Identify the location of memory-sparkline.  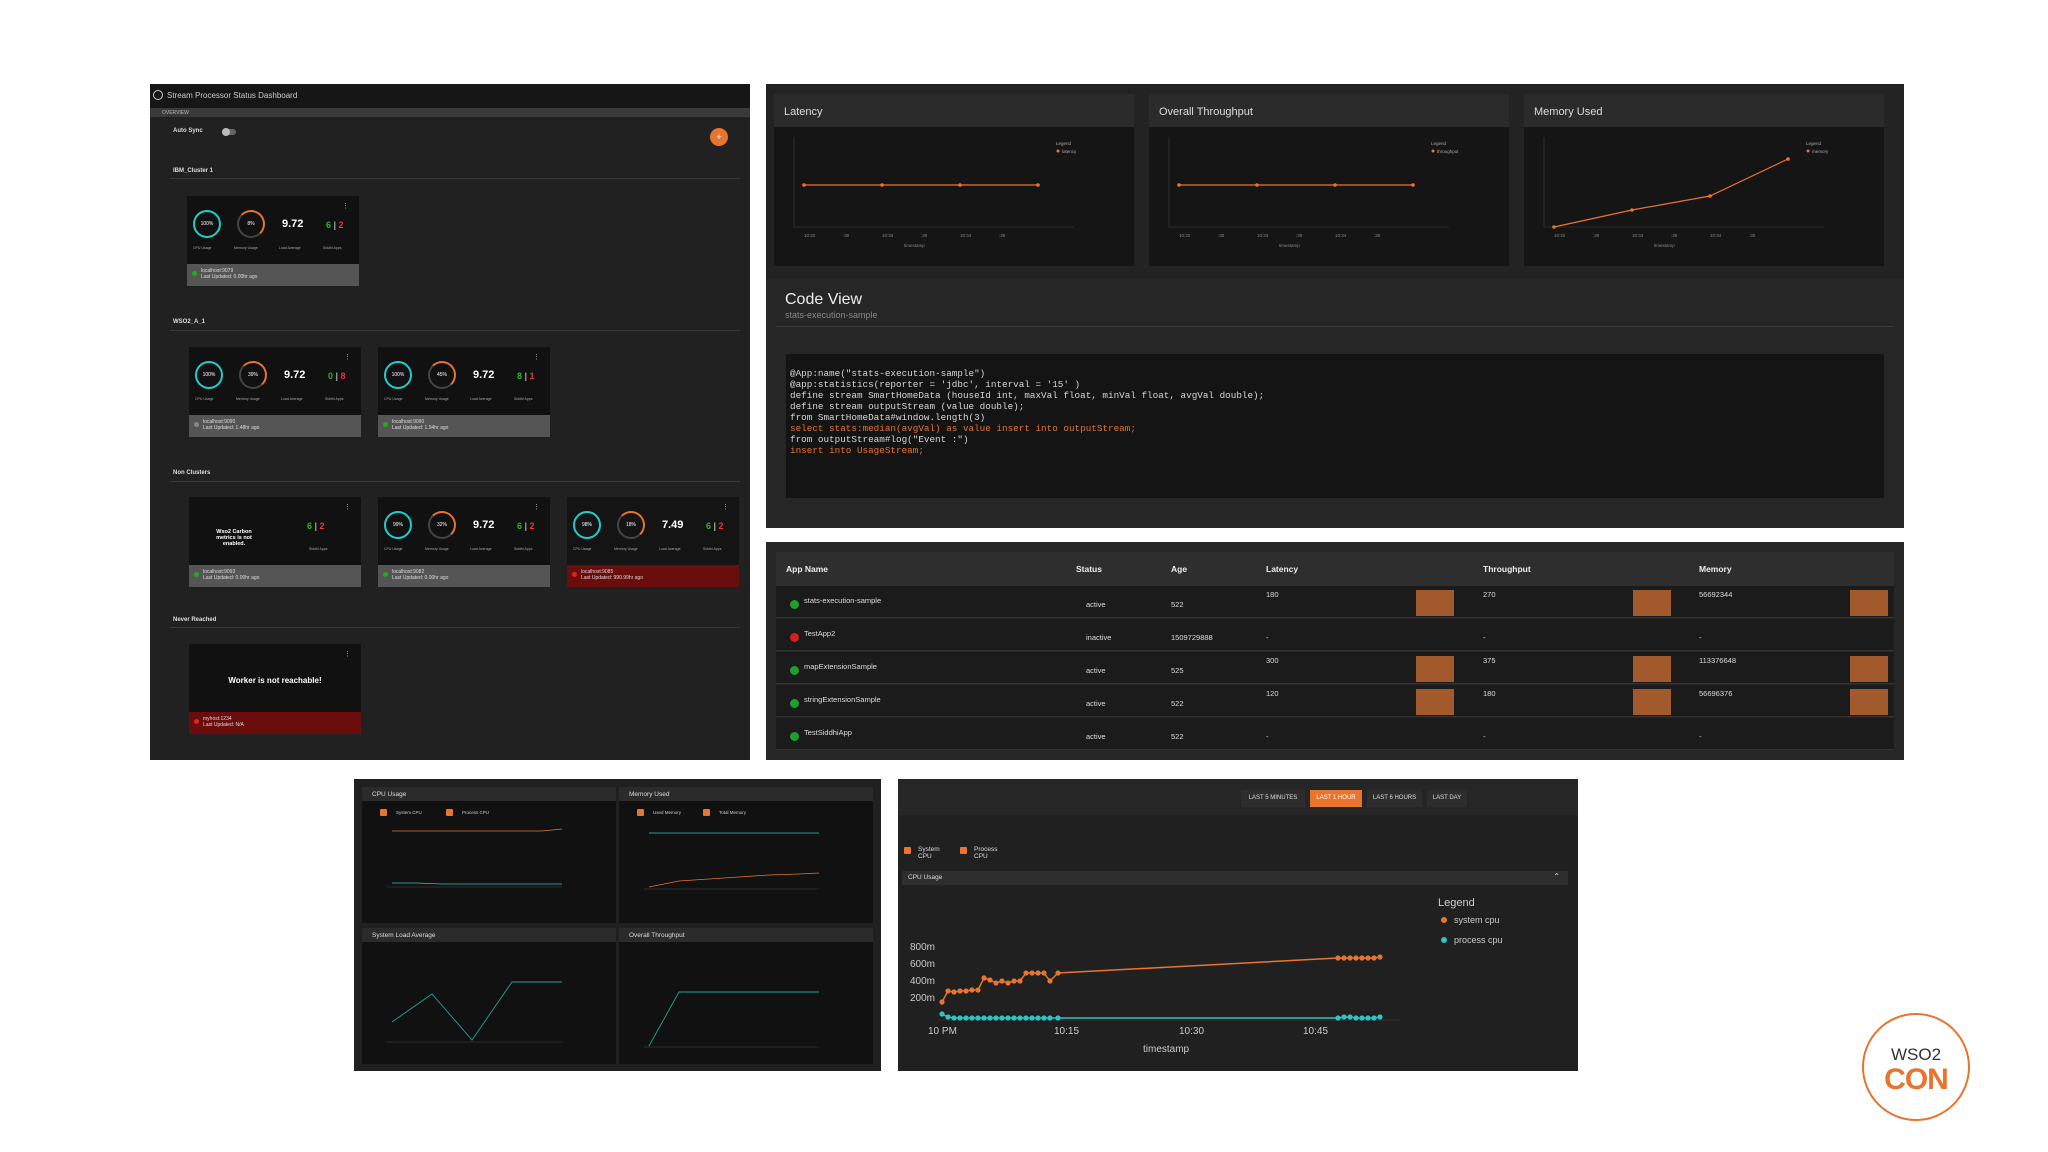
(1869, 669).